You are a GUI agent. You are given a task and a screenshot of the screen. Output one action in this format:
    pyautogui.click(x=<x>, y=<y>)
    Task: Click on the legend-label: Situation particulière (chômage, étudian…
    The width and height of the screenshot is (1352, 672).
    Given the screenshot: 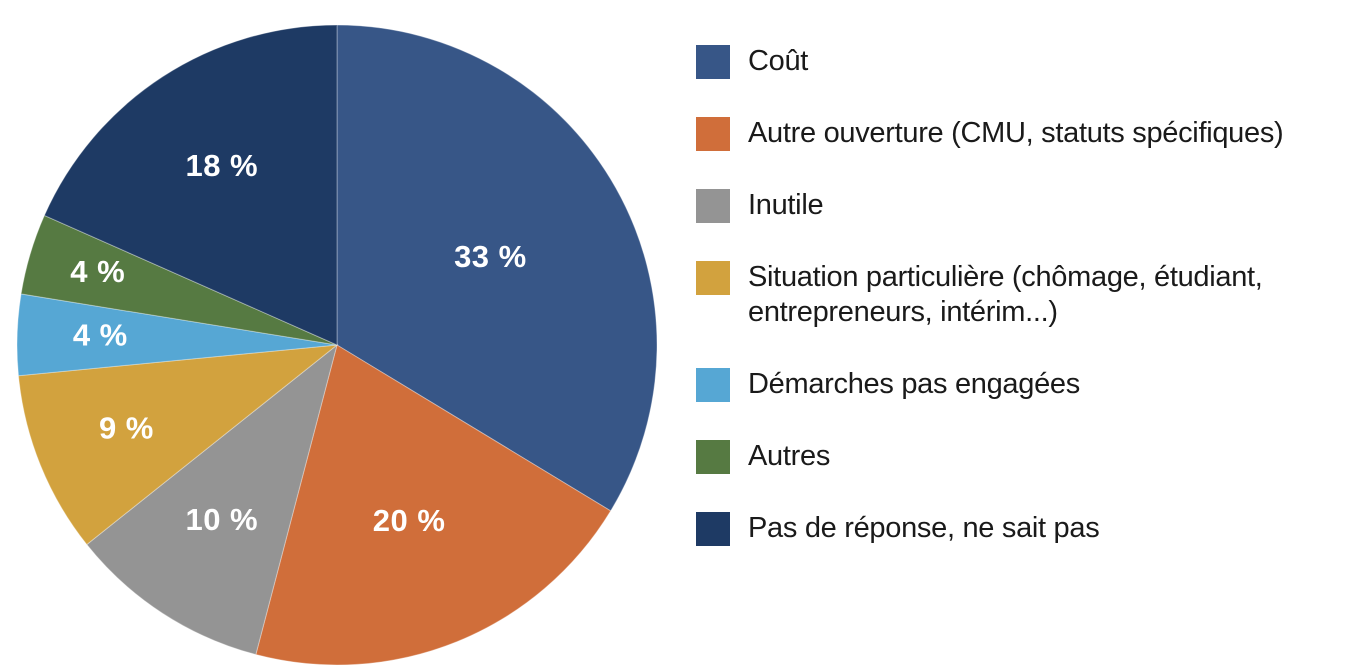 What is the action you would take?
    pyautogui.click(x=1005, y=294)
    